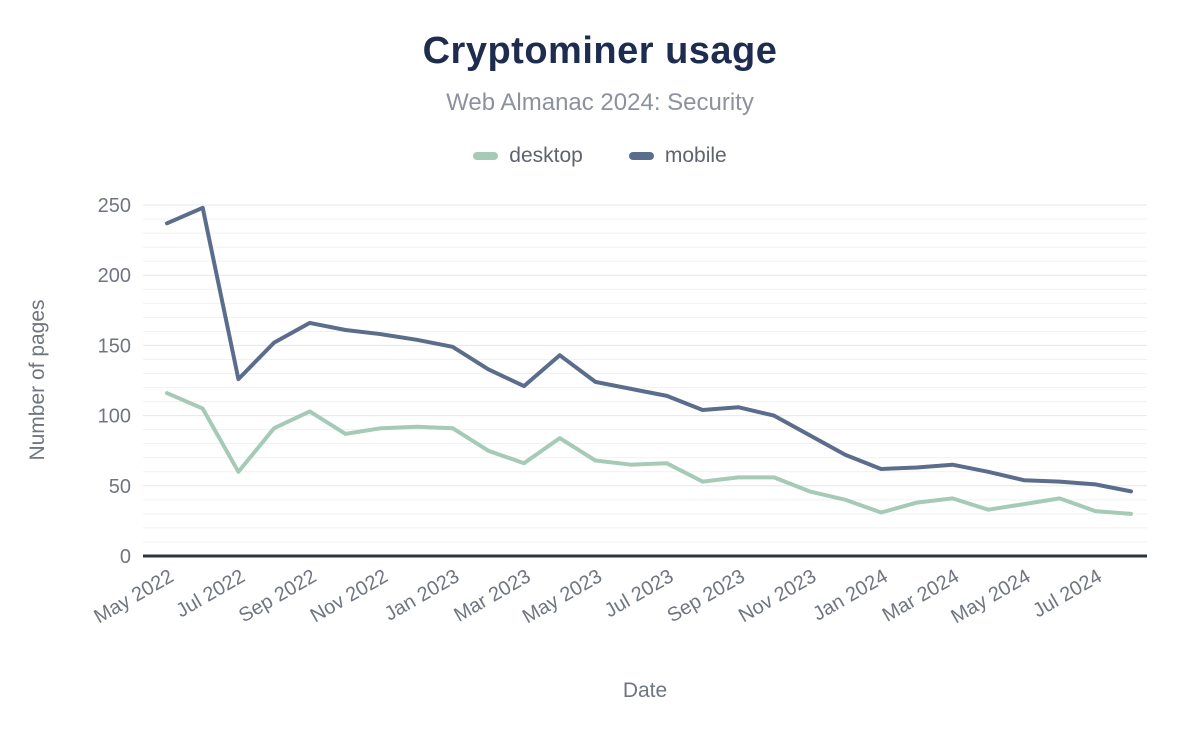 This screenshot has height=742, width=1200. What do you see at coordinates (777, 596) in the screenshot?
I see `x-tick-label: Nov 2023` at bounding box center [777, 596].